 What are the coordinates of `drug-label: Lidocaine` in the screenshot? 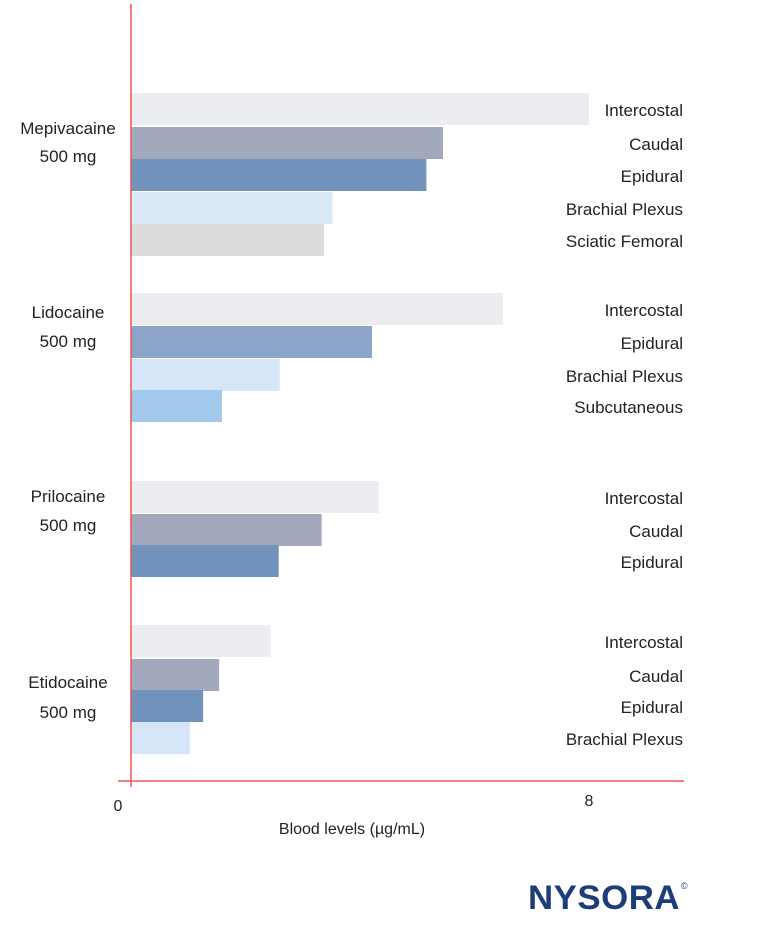 It's located at (68, 312).